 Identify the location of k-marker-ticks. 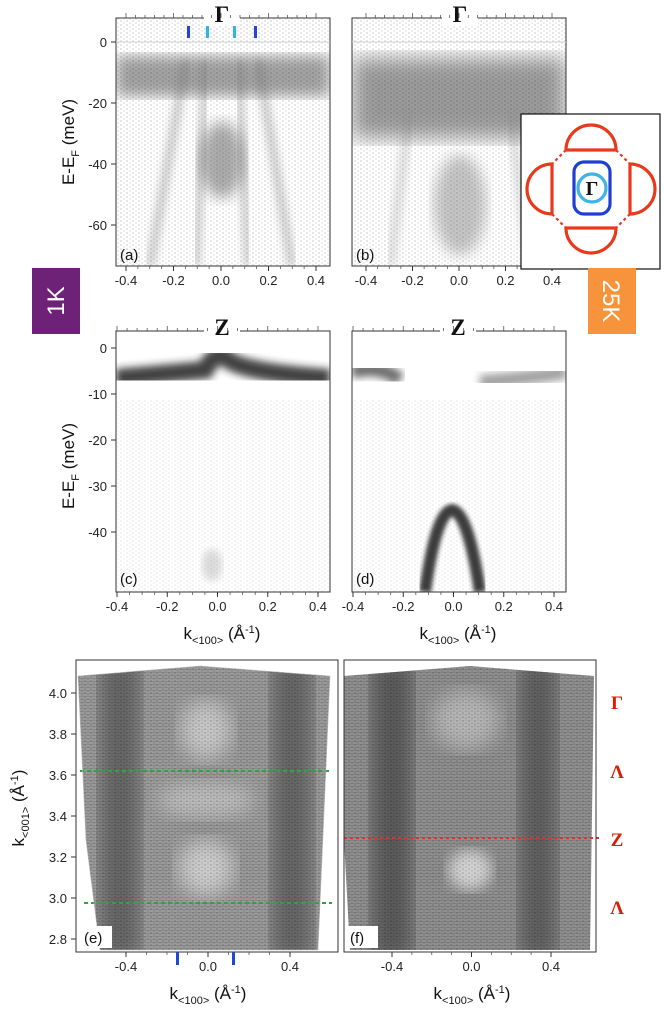
(222, 32).